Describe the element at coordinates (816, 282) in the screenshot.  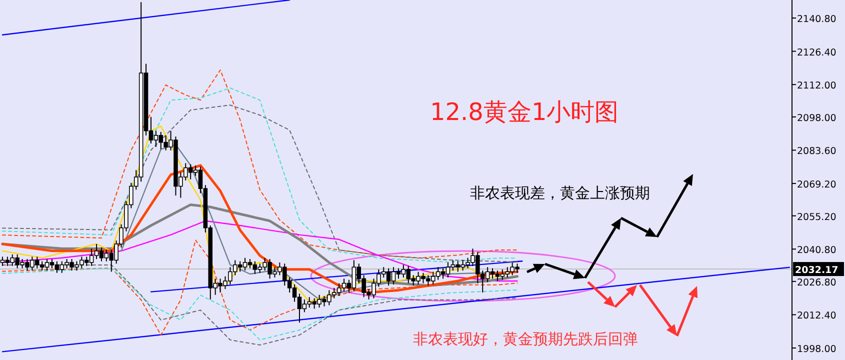
I see `y-tick-label: 2026.80` at that location.